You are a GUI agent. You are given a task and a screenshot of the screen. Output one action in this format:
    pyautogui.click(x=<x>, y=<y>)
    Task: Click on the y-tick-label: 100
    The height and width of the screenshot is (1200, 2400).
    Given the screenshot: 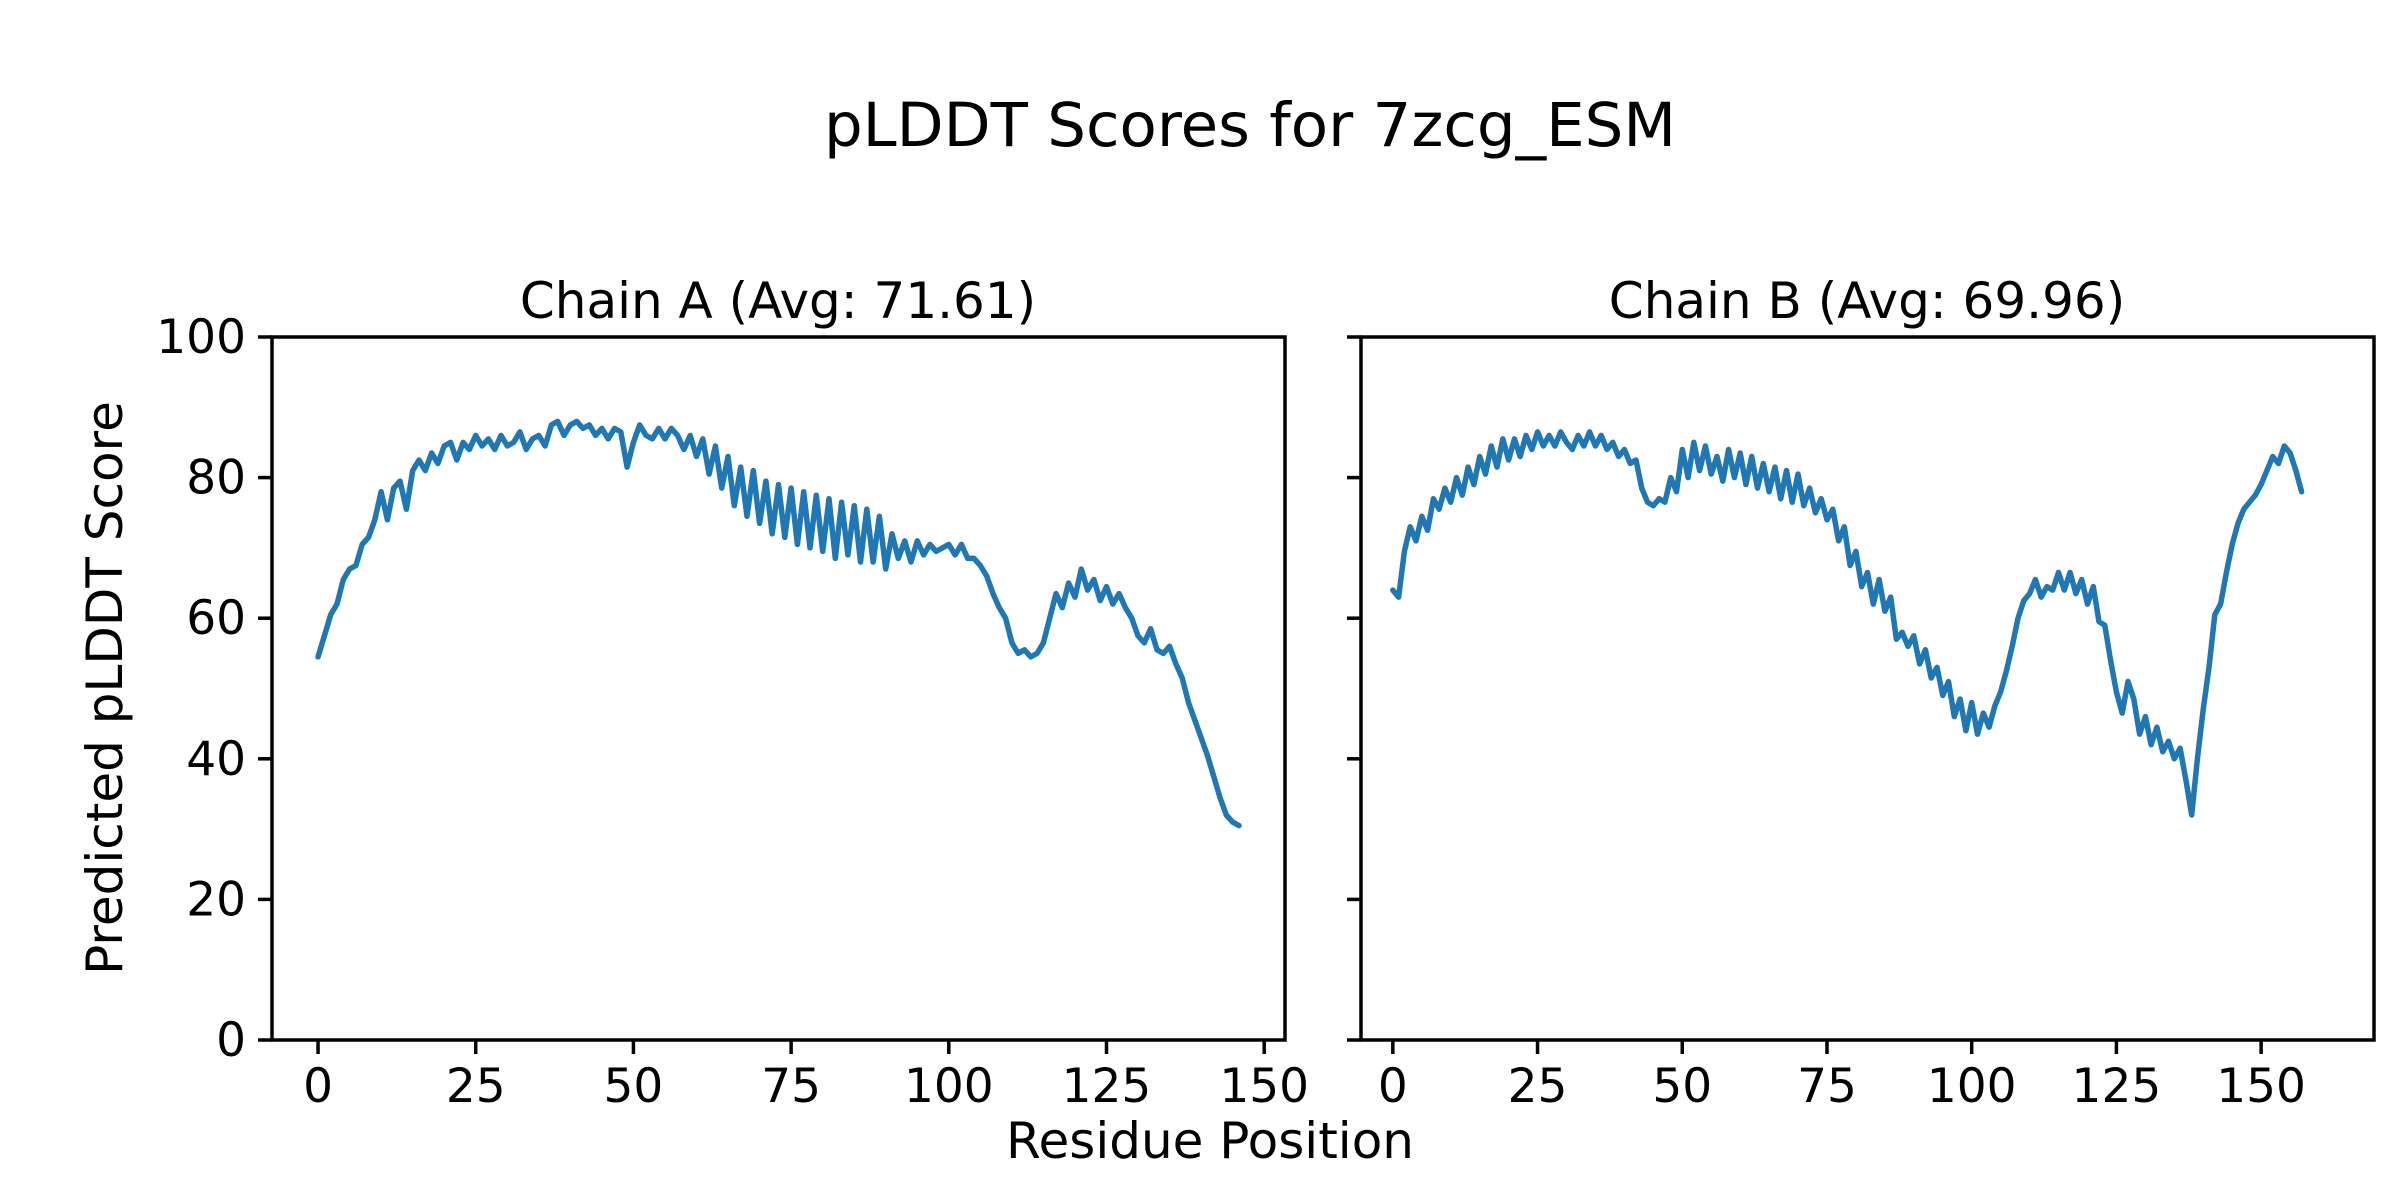 What is the action you would take?
    pyautogui.click(x=201, y=337)
    